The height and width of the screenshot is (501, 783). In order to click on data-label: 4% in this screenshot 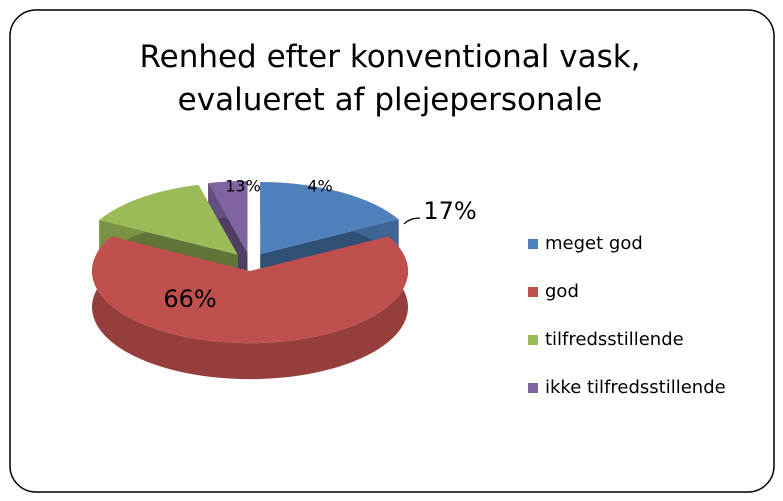, I will do `click(319, 186)`.